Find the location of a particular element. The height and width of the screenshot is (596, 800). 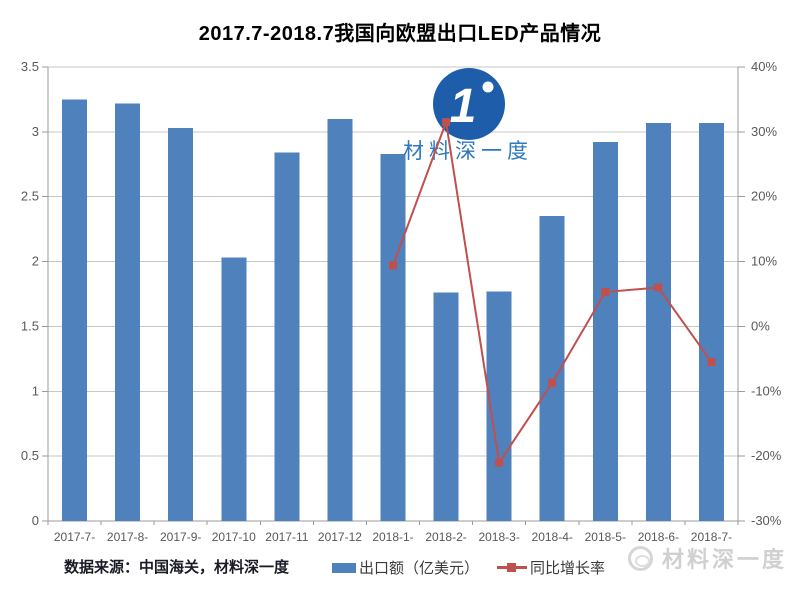

right-axis-label: -10% is located at coordinates (766, 390).